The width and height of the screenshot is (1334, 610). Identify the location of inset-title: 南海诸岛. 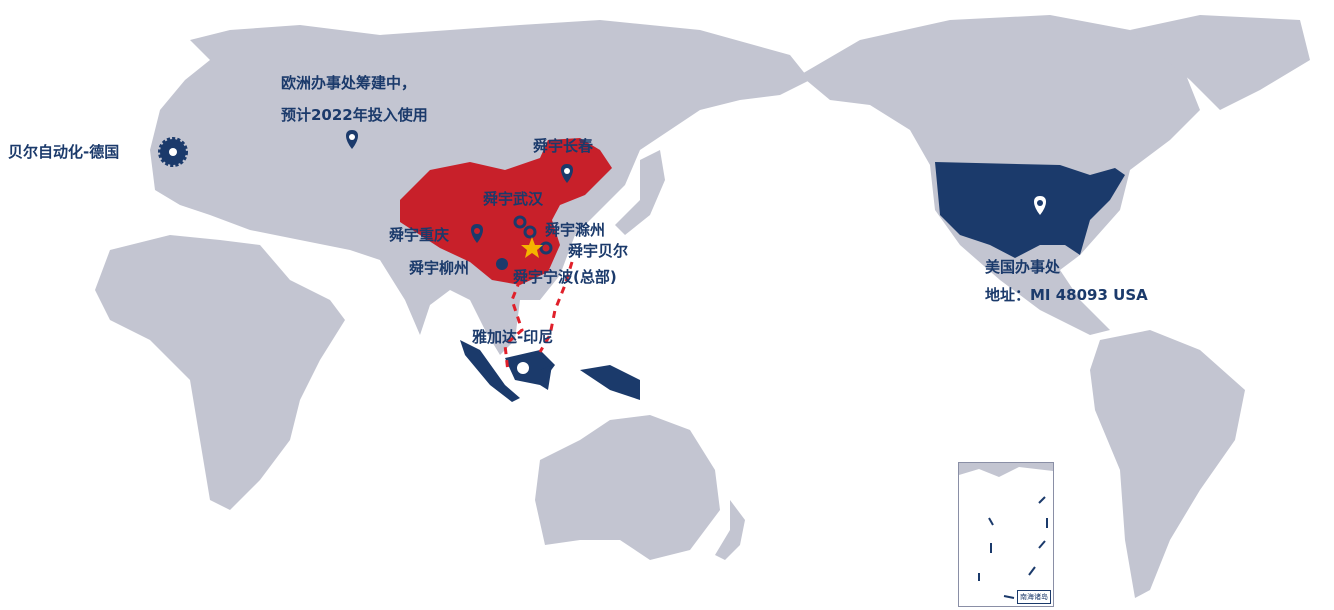
(1034, 597).